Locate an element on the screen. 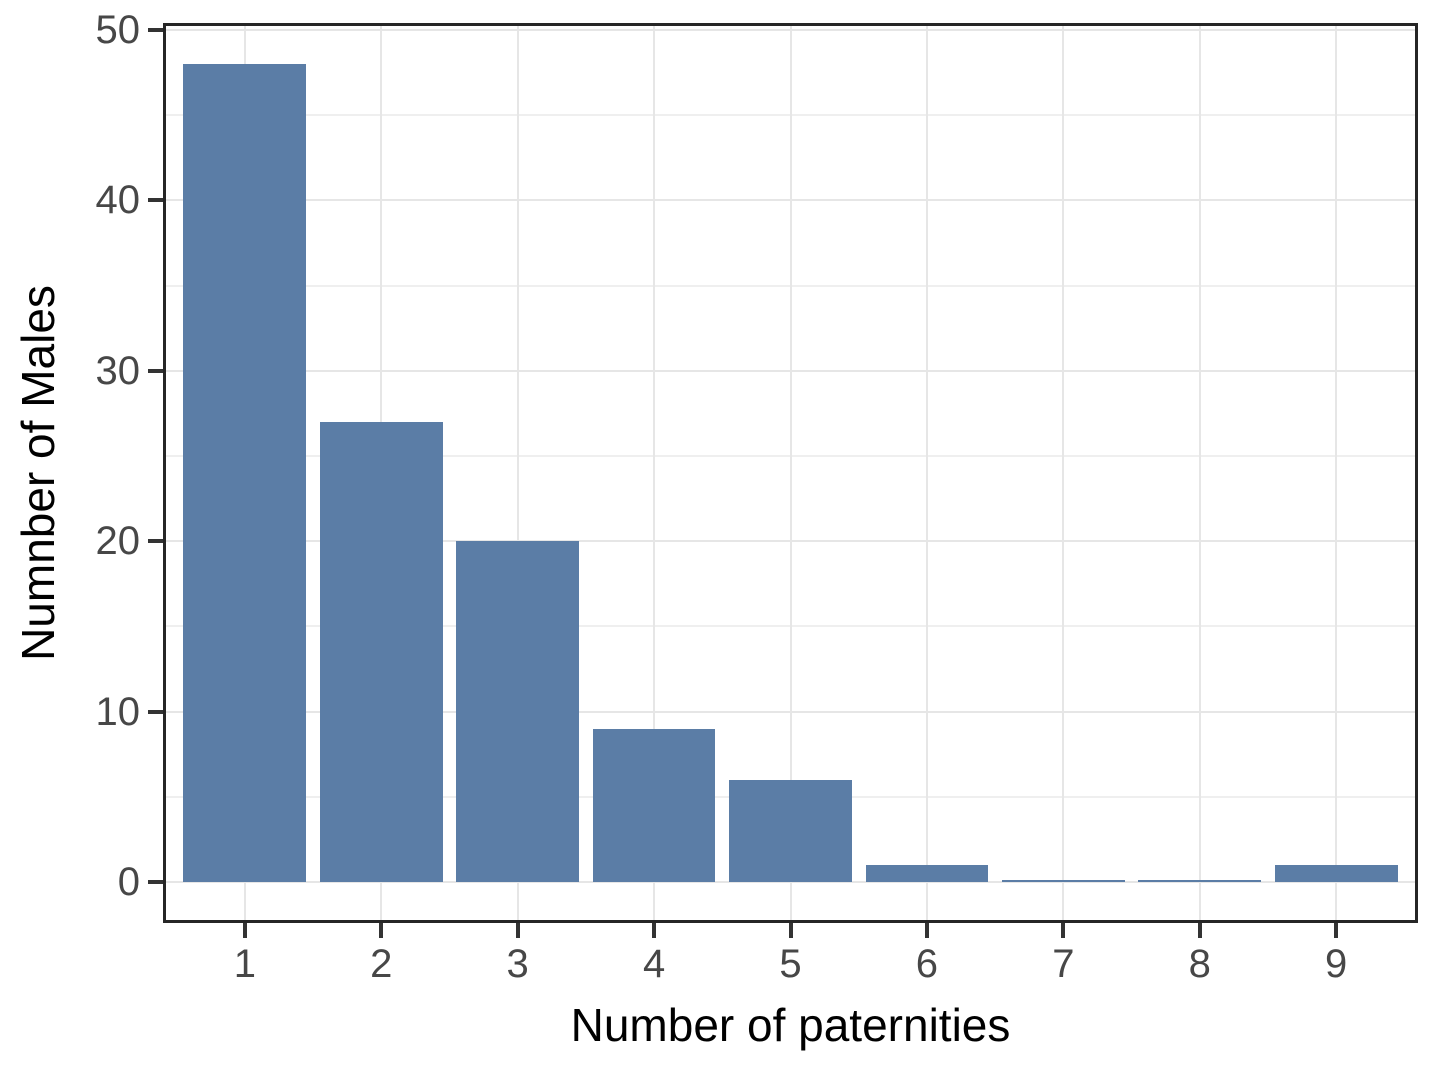 This screenshot has height=1082, width=1443. x-tick-label: 5 is located at coordinates (790, 964).